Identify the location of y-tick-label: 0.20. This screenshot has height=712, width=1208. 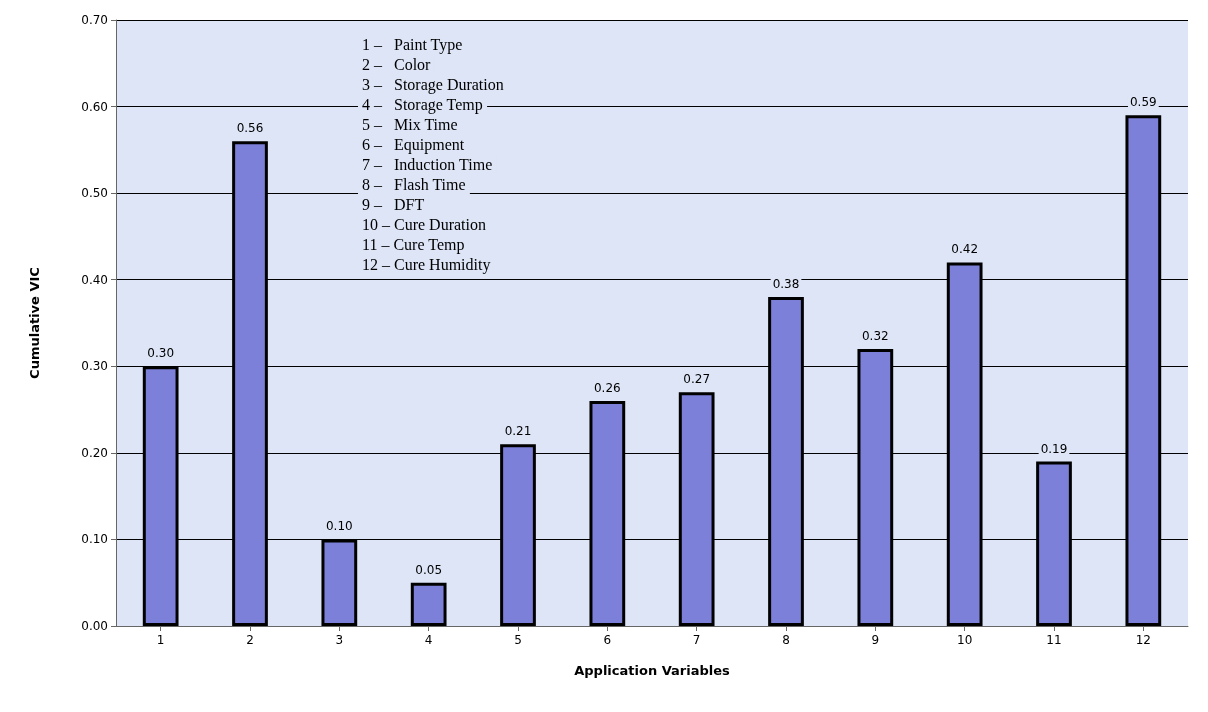
(94, 452).